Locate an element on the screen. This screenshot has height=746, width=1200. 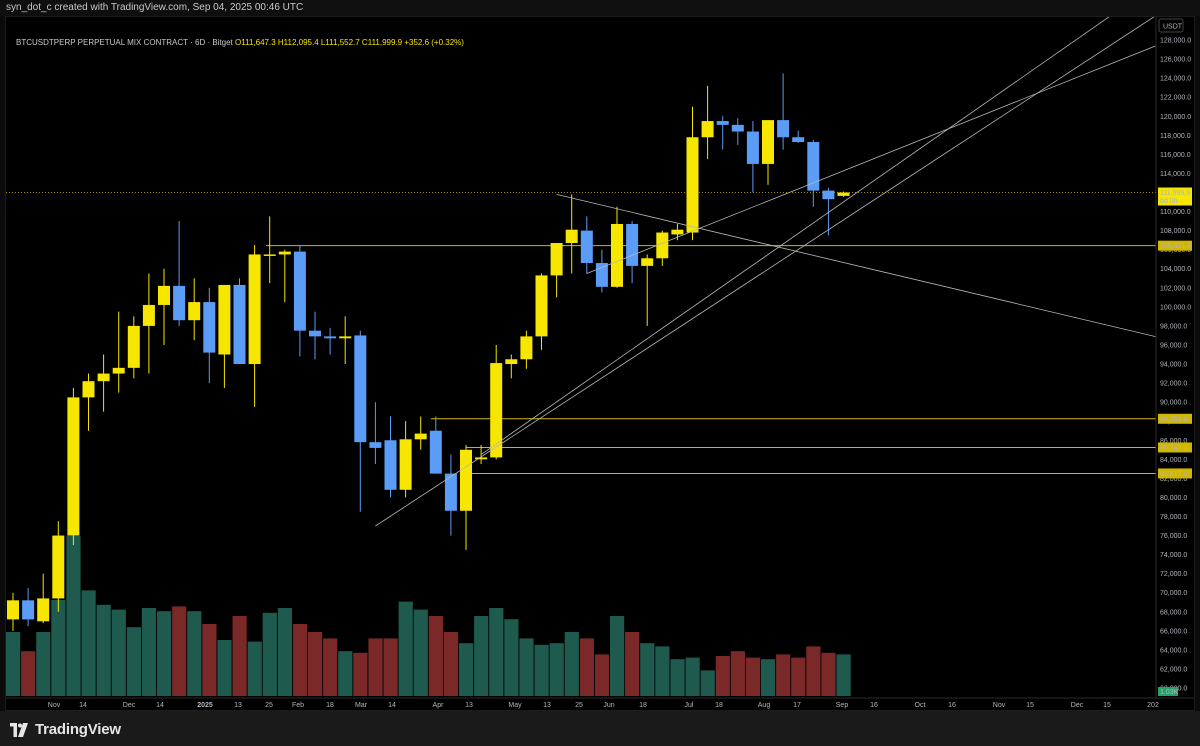
price-tick-label: 124,000.0 is located at coordinates (1175, 79).